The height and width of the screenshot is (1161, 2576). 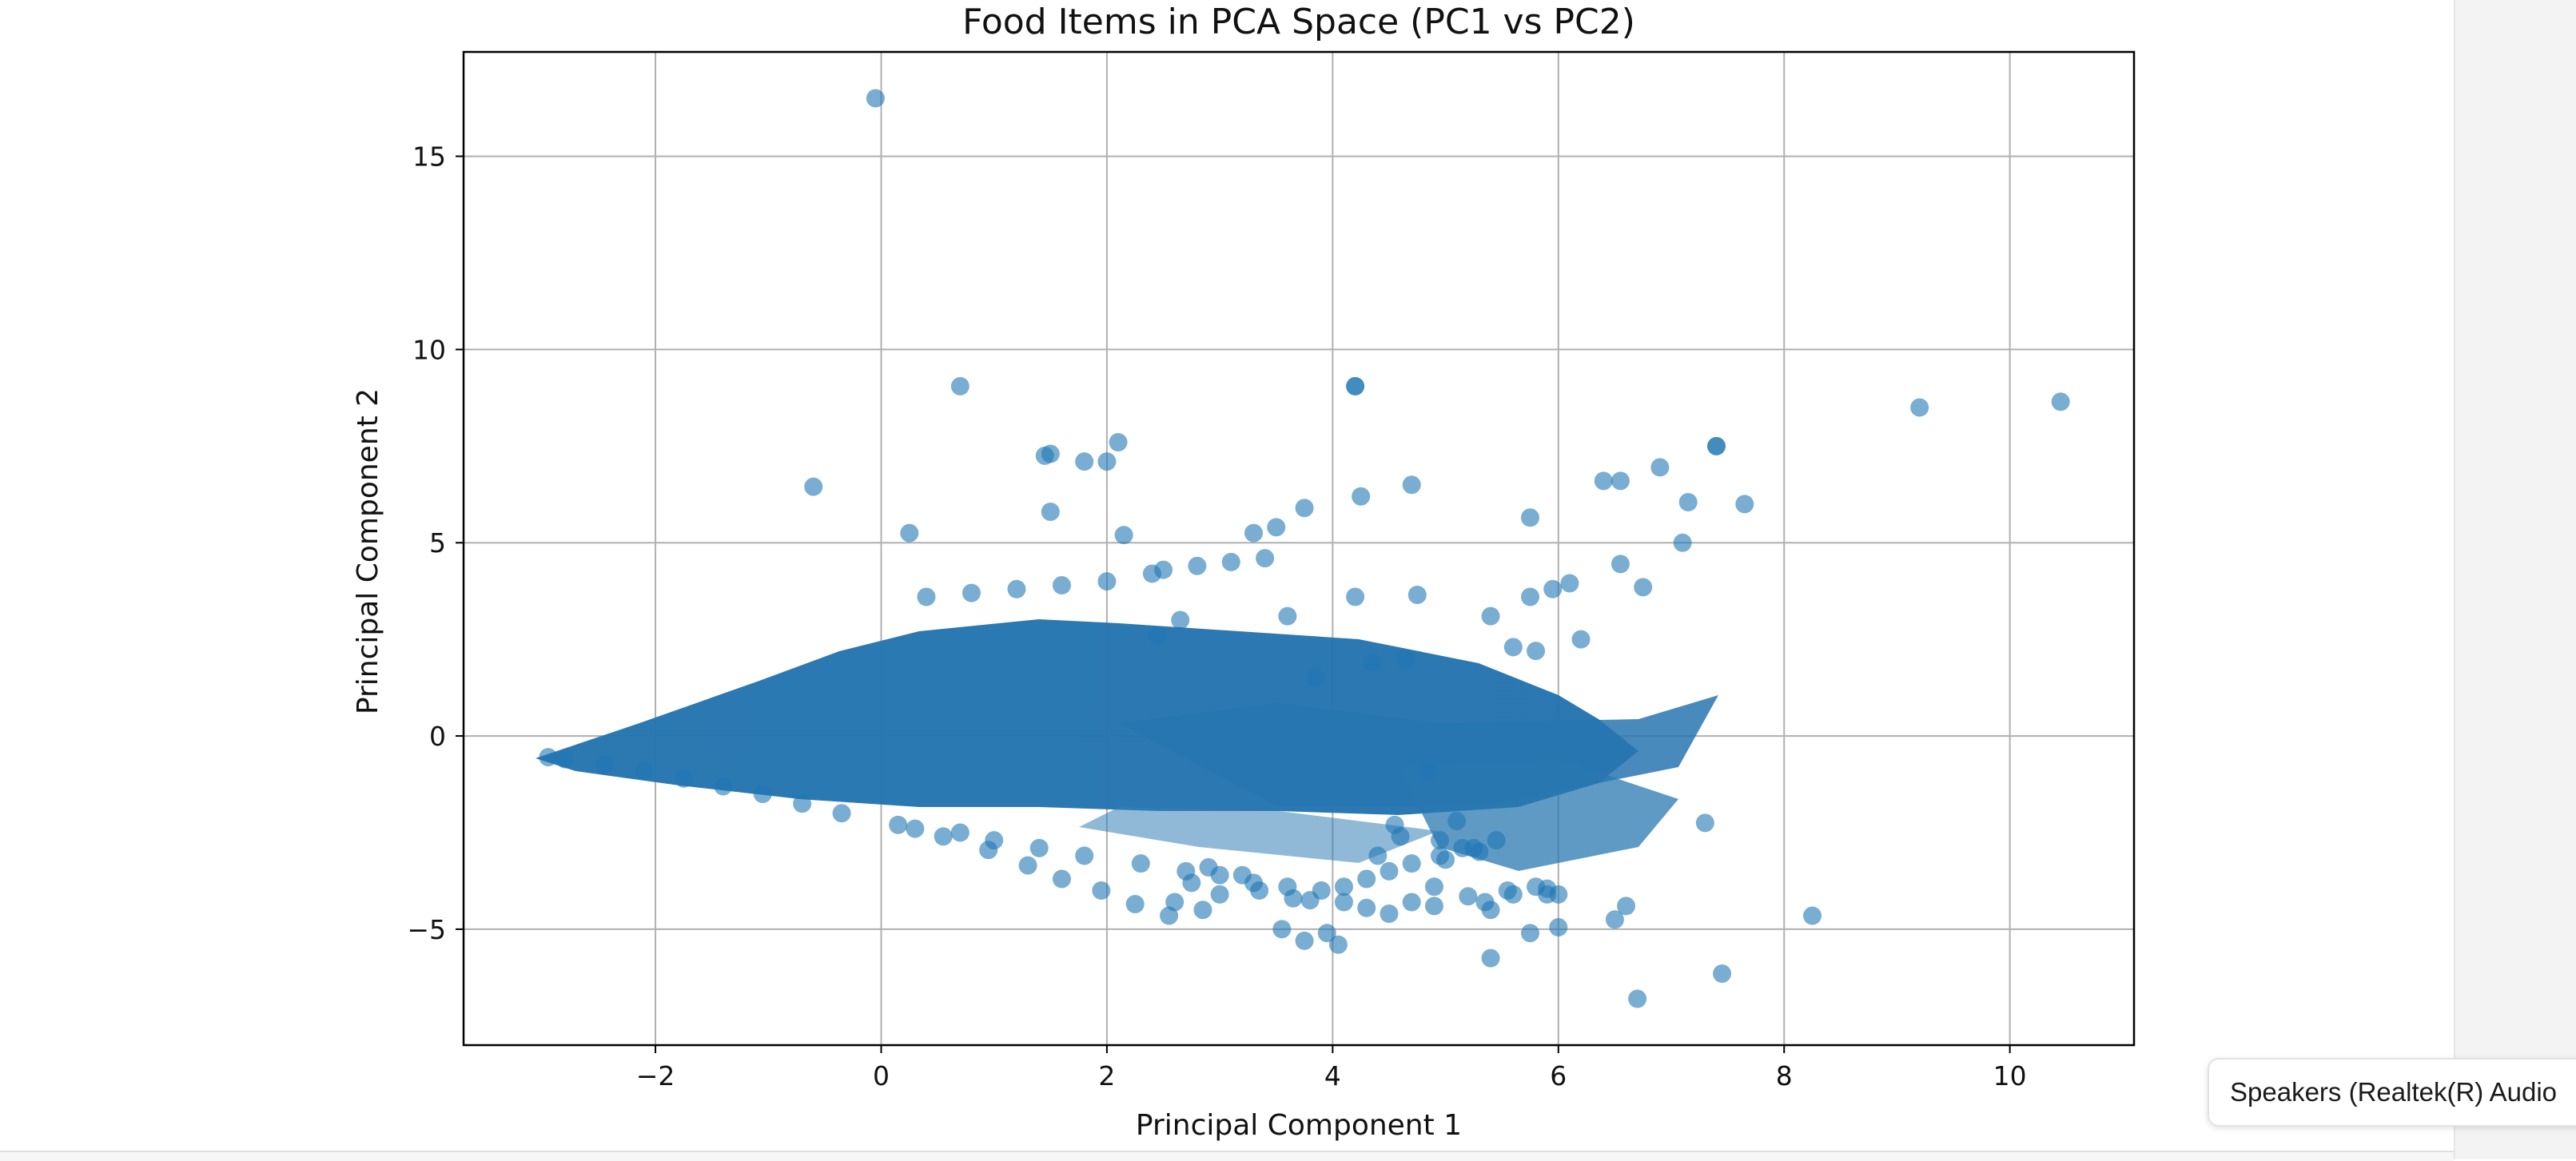 I want to click on x-tick-label: 8, so click(x=1784, y=1075).